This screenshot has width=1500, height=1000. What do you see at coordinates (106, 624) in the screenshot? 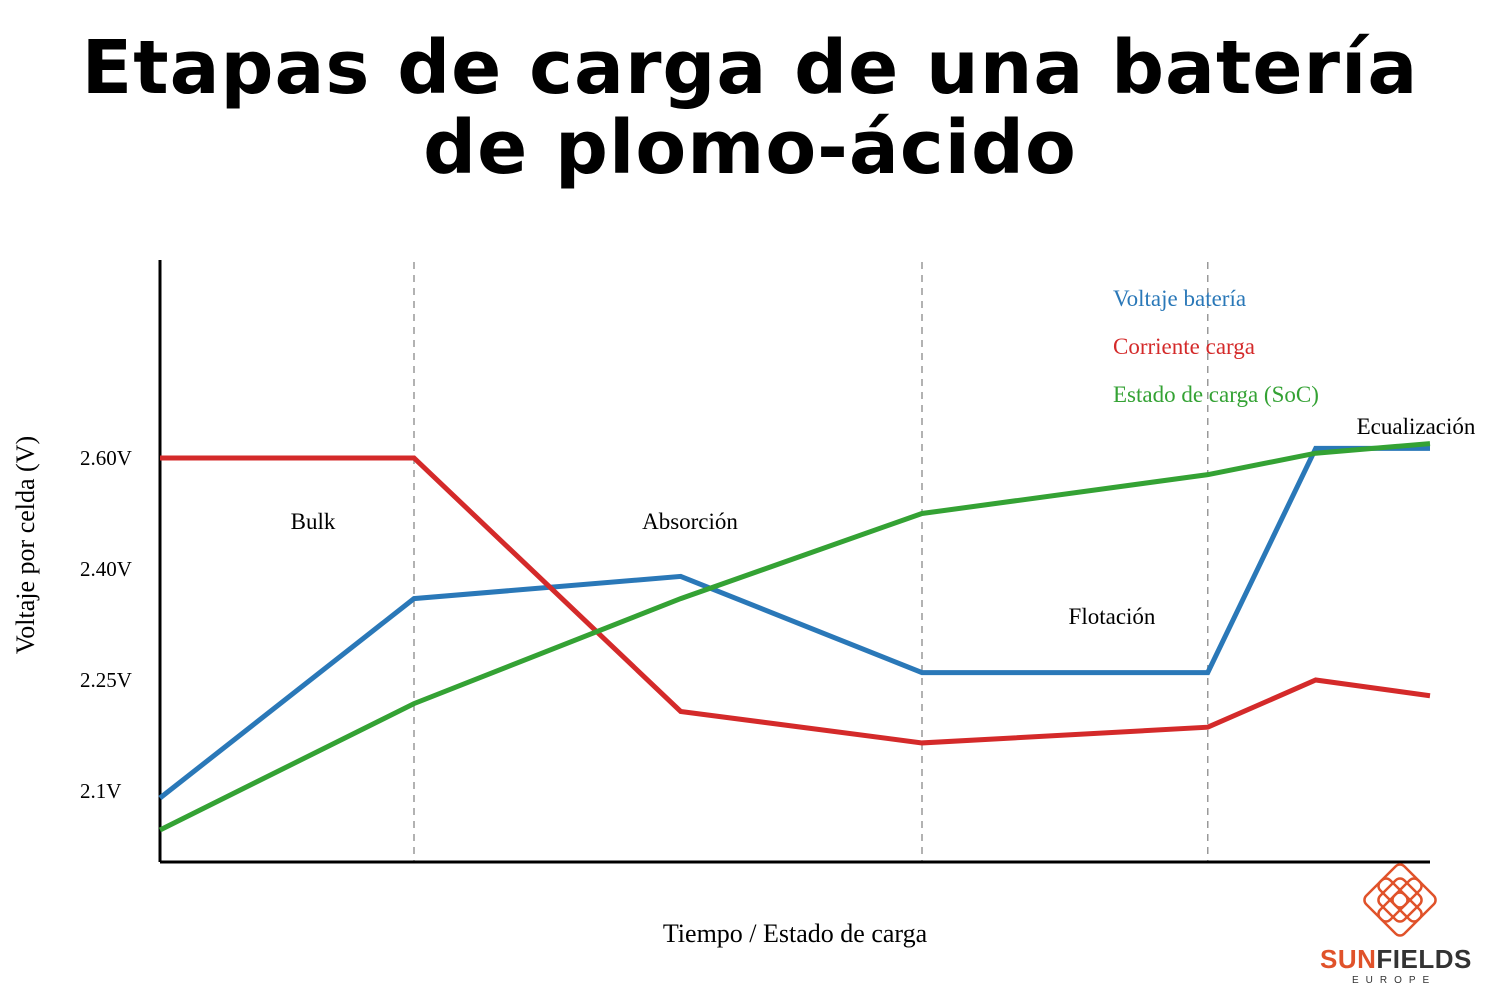
I see `y-tick-group: 2.60V 2.40V 2.25V 2.1V` at bounding box center [106, 624].